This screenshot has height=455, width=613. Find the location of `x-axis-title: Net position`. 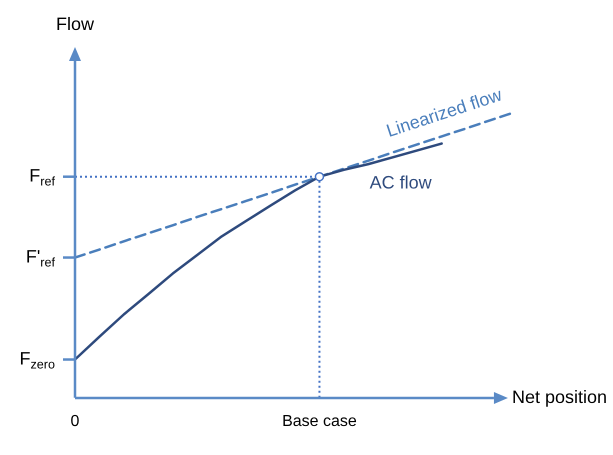

x-axis-title: Net position is located at coordinates (560, 396).